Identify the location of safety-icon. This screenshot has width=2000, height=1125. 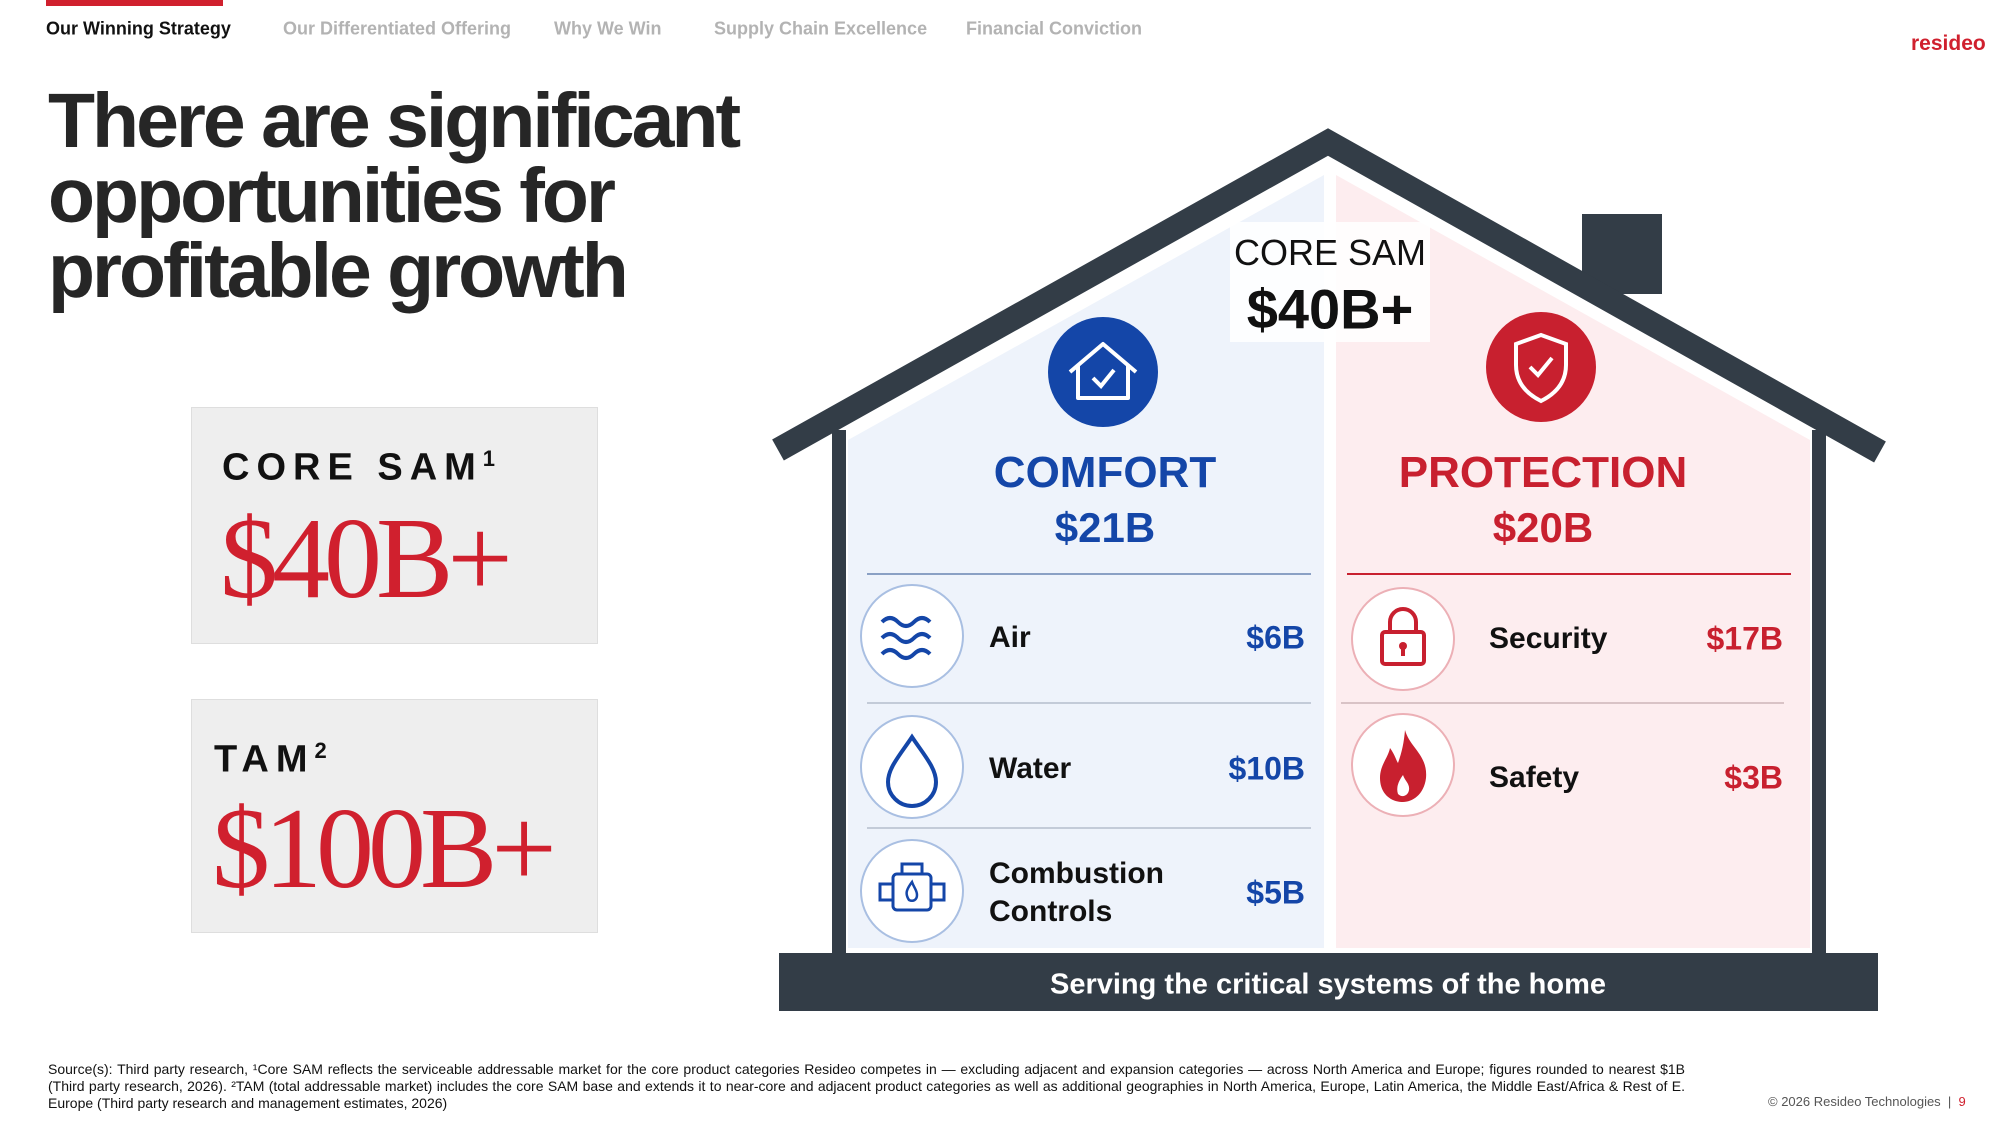
(1403, 765).